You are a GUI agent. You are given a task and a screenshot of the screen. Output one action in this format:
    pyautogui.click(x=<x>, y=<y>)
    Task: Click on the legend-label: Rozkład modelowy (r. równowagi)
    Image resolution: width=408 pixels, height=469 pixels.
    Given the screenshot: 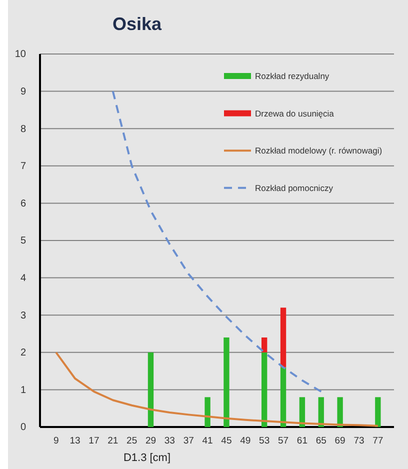 What is the action you would take?
    pyautogui.click(x=318, y=151)
    